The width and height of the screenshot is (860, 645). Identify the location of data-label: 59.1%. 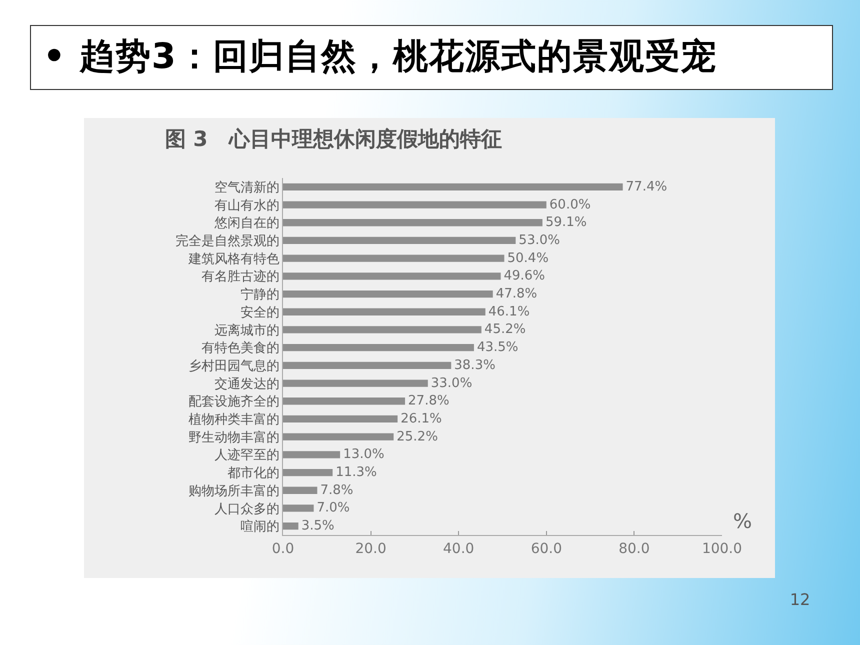
(566, 222).